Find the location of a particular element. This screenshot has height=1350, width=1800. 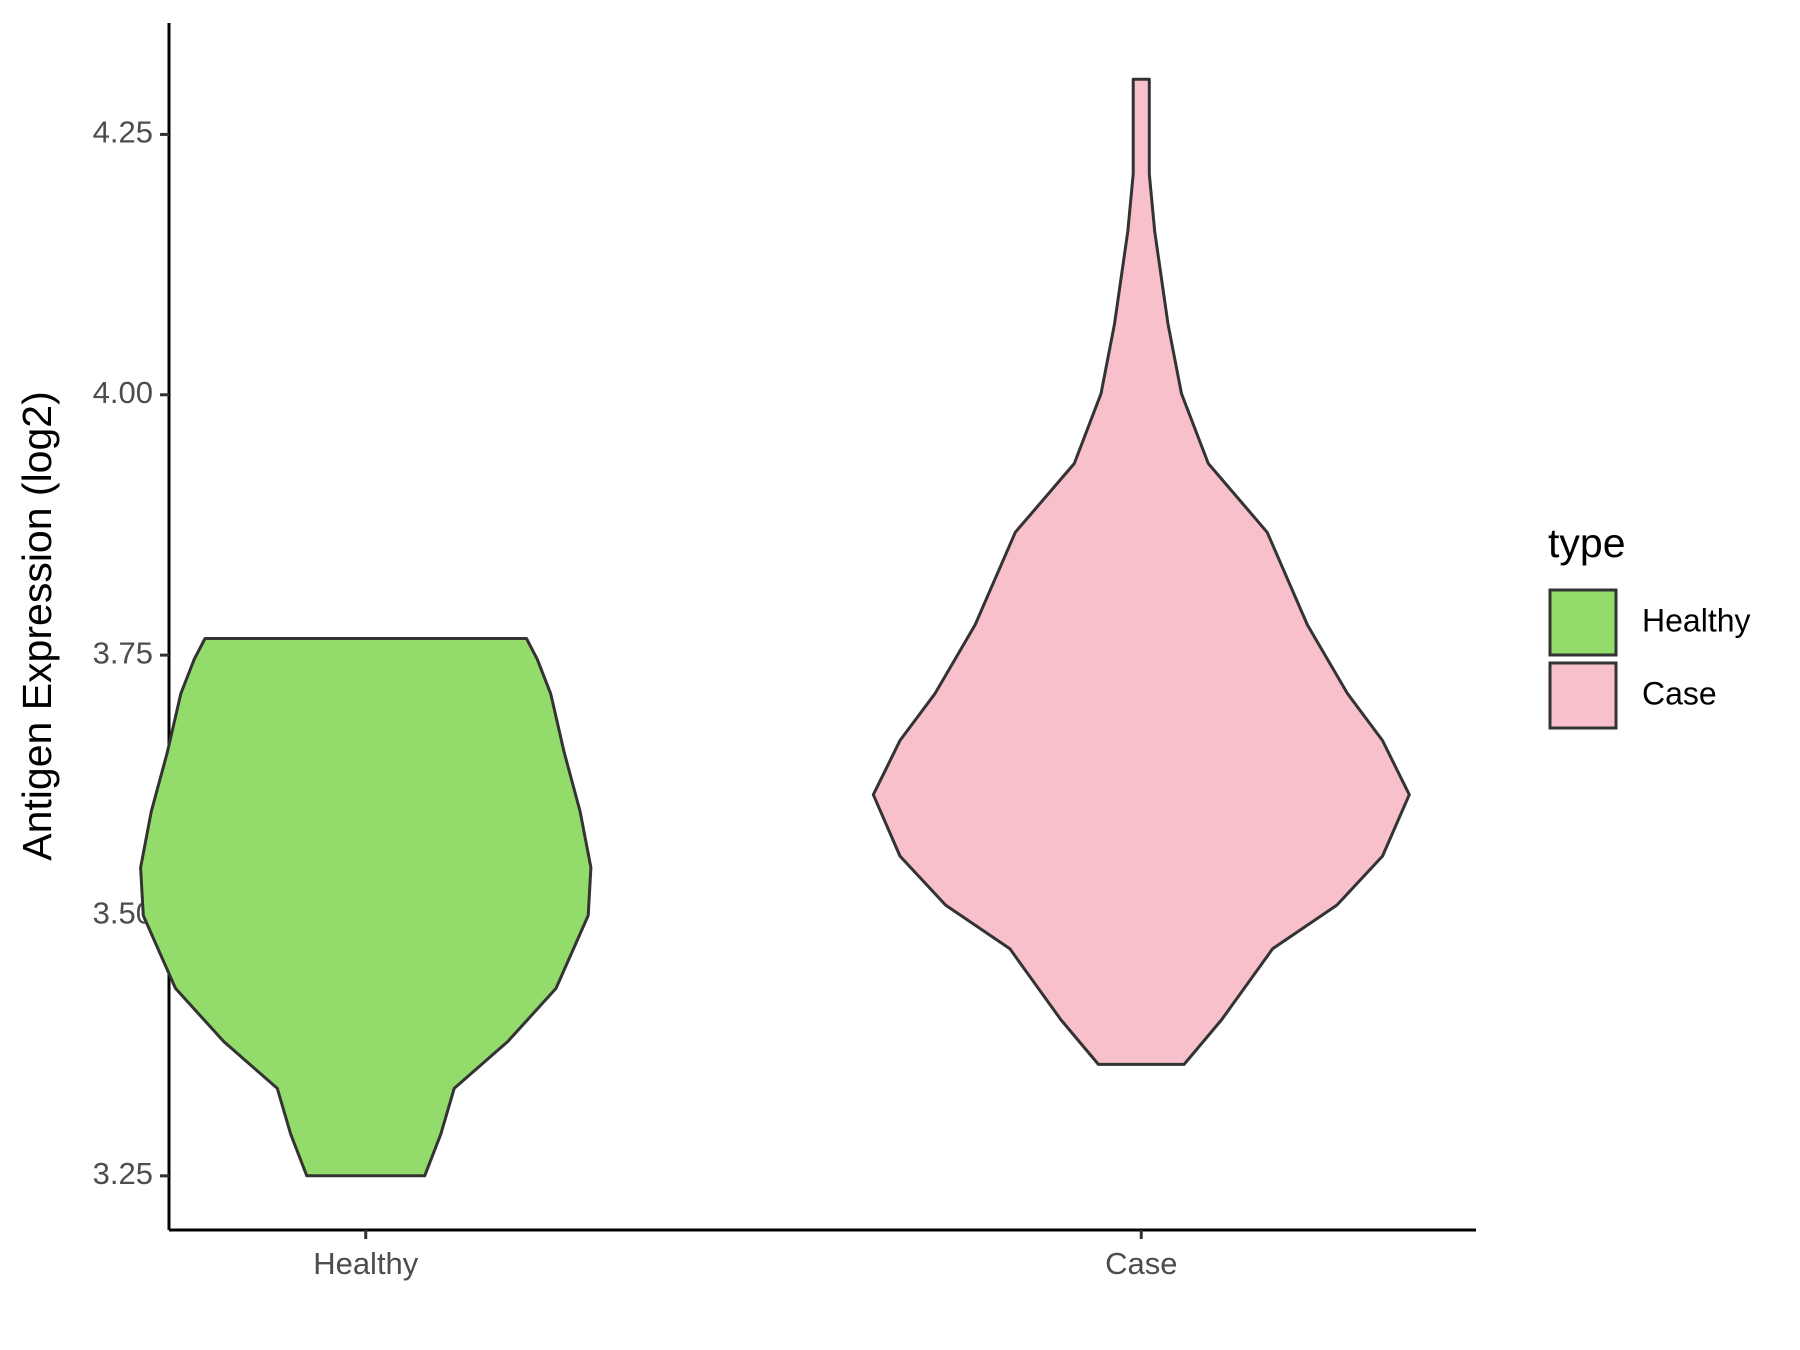

legend-label: Case is located at coordinates (1679, 693).